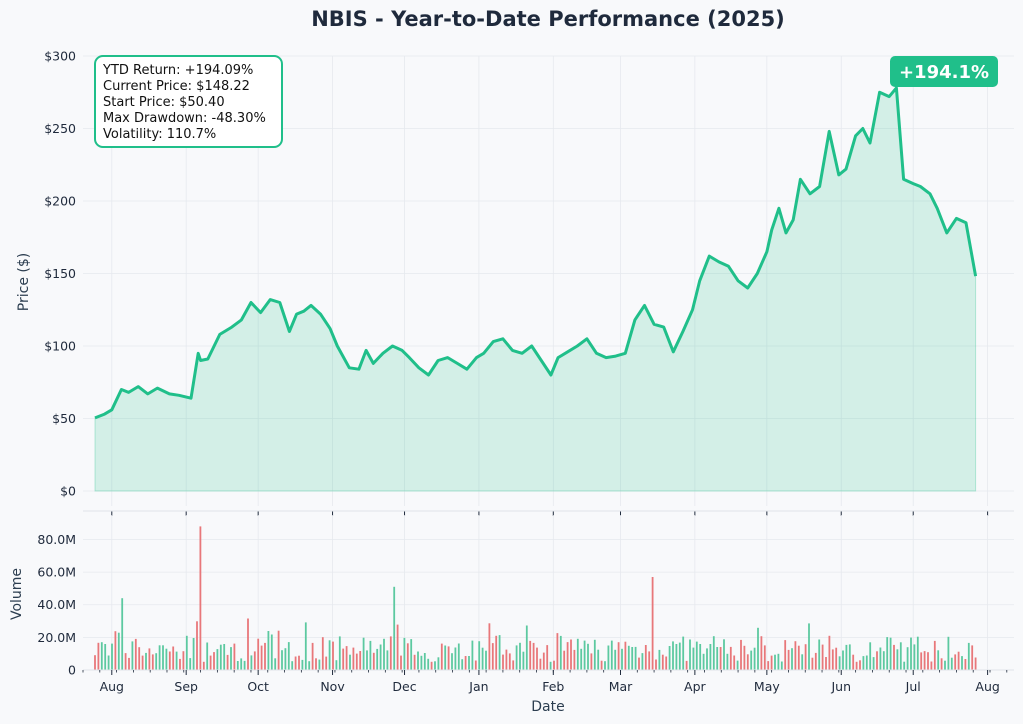 The height and width of the screenshot is (724, 1023). What do you see at coordinates (17, 594) in the screenshot?
I see `volume-y-label: Volume` at bounding box center [17, 594].